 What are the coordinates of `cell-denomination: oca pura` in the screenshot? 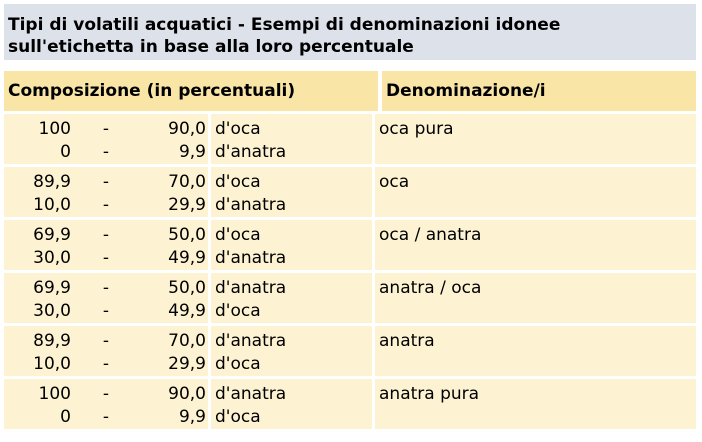 It's located at (535, 139).